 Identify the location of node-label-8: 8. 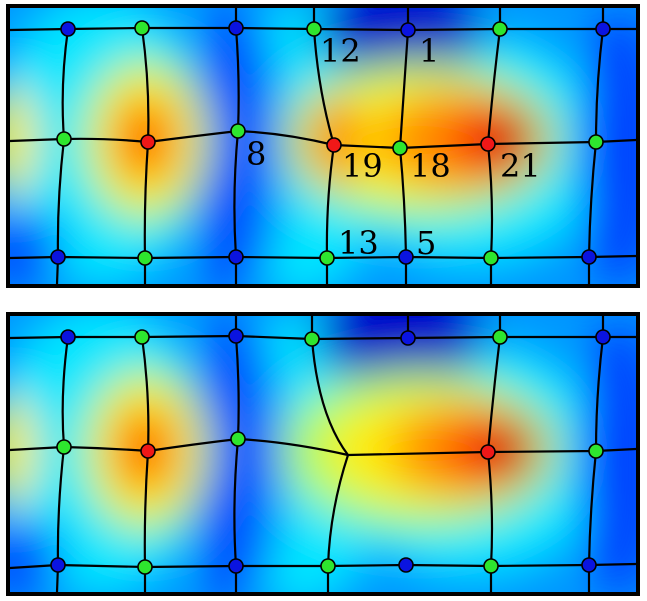
(256, 154).